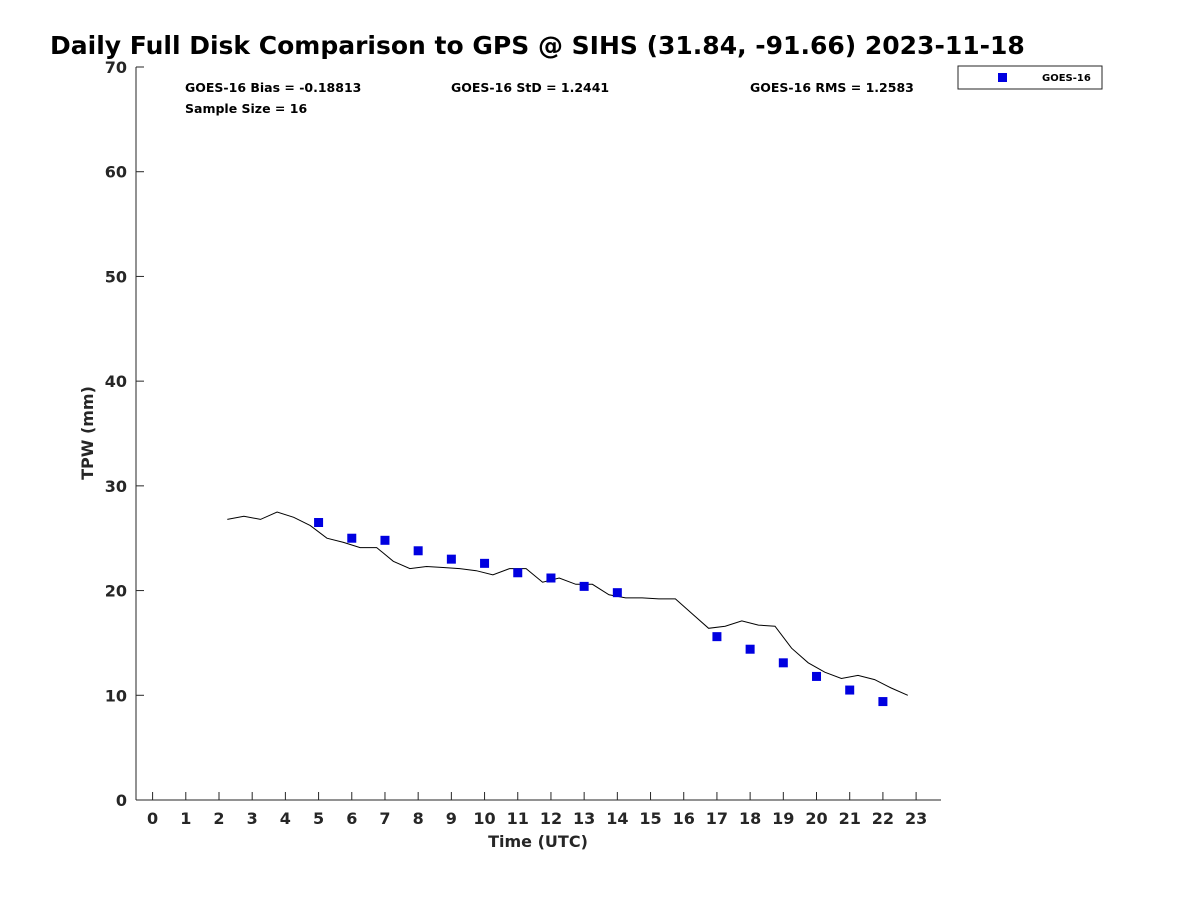  I want to click on y-tick-label: 40, so click(116, 381).